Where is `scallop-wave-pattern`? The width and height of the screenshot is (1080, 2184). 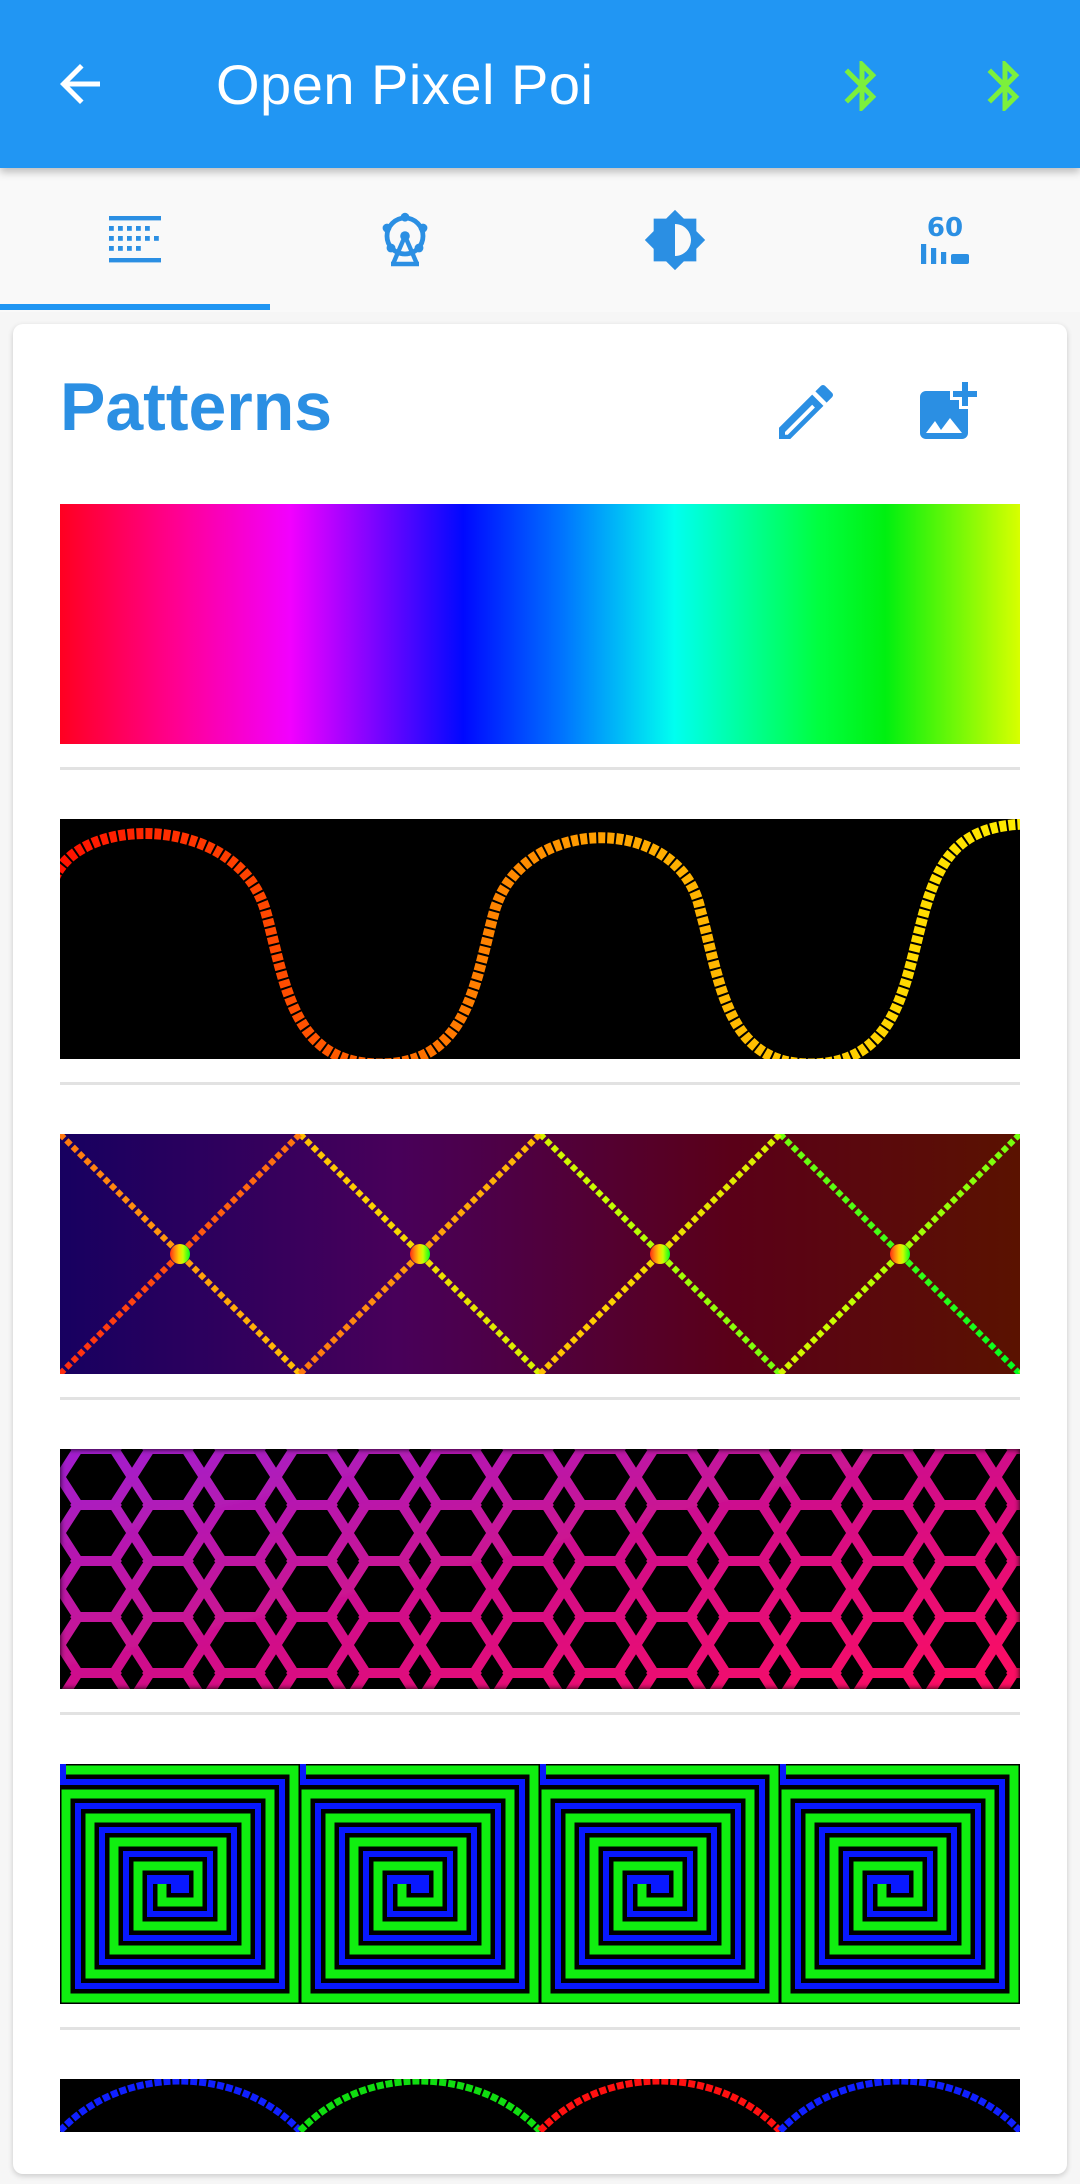 scallop-wave-pattern is located at coordinates (540, 2105).